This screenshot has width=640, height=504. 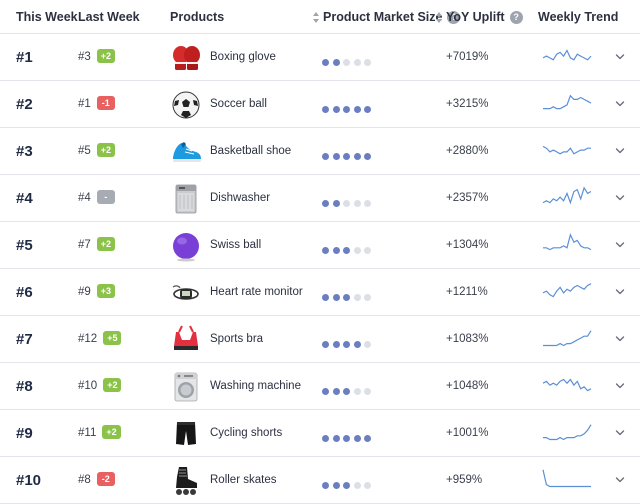 What do you see at coordinates (320, 433) in the screenshot?
I see `table-row: #9 #11 +2 Cycling shorts +1001%` at bounding box center [320, 433].